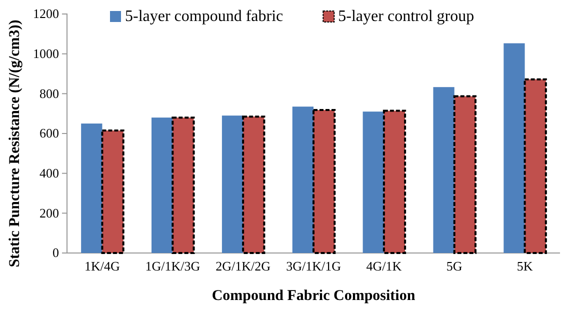 Image resolution: width=586 pixels, height=325 pixels. I want to click on x-tick-label: 1G/1K/3G, so click(172, 266).